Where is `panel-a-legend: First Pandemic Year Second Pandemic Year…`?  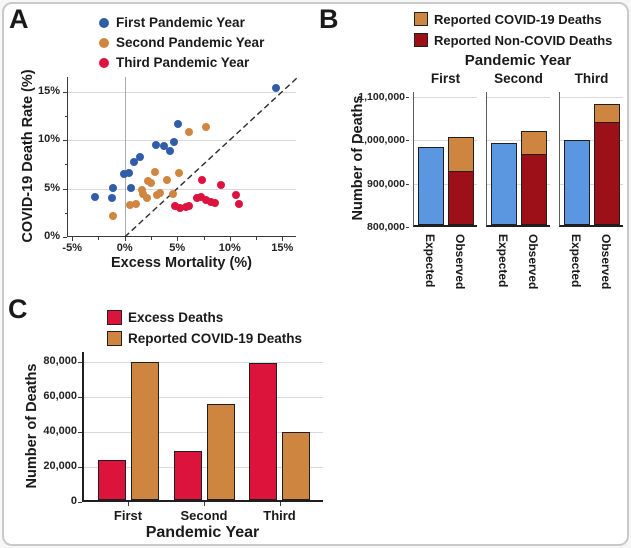
panel-a-legend: First Pandemic Year Second Pandemic Year… is located at coordinates (181, 43).